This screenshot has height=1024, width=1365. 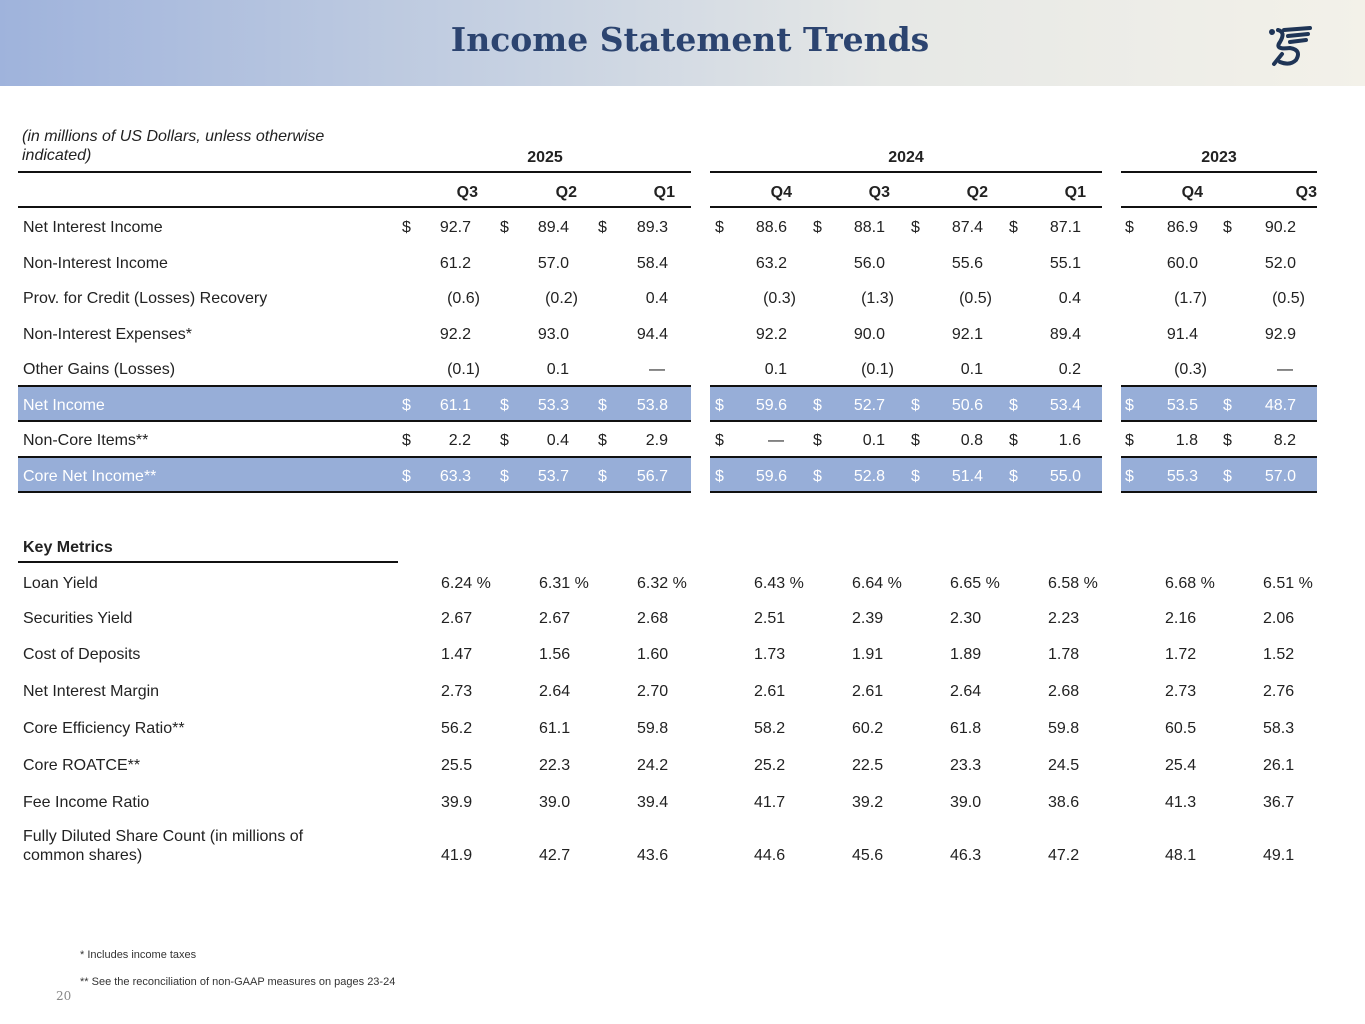 I want to click on cell-value: 87.4, so click(x=967, y=227).